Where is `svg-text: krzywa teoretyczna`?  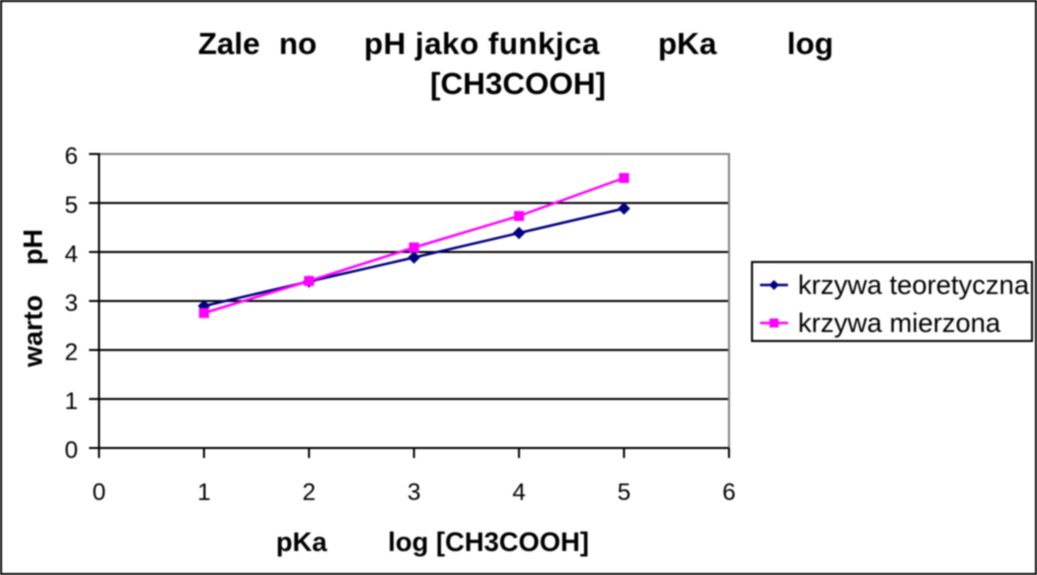 svg-text: krzywa teoretyczna is located at coordinates (914, 285).